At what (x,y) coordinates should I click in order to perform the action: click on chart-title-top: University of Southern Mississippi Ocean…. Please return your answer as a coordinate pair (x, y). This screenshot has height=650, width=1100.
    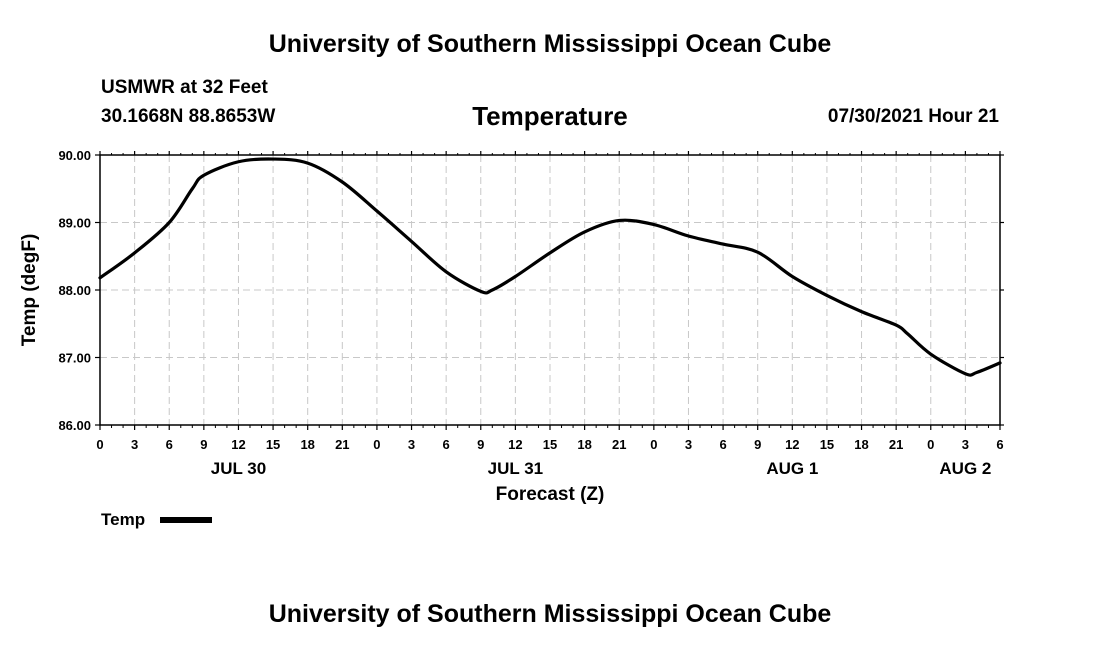
    Looking at the image, I should click on (550, 44).